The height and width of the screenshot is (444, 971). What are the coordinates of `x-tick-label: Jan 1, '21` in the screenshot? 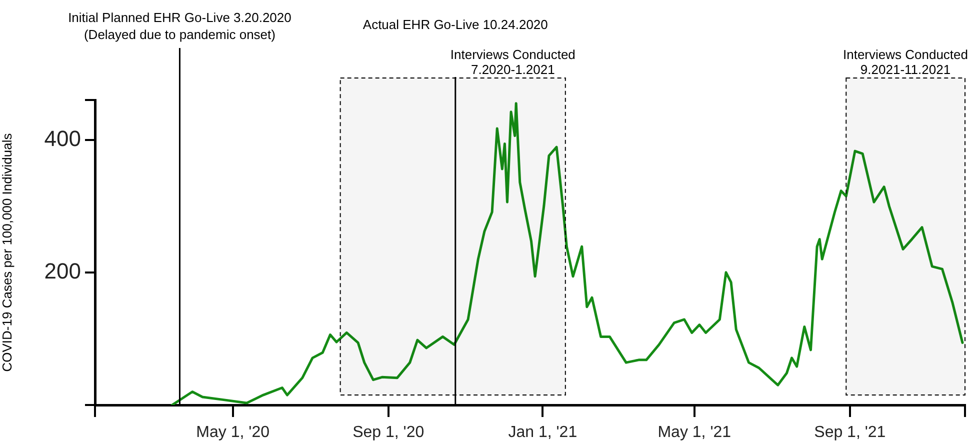 It's located at (543, 433).